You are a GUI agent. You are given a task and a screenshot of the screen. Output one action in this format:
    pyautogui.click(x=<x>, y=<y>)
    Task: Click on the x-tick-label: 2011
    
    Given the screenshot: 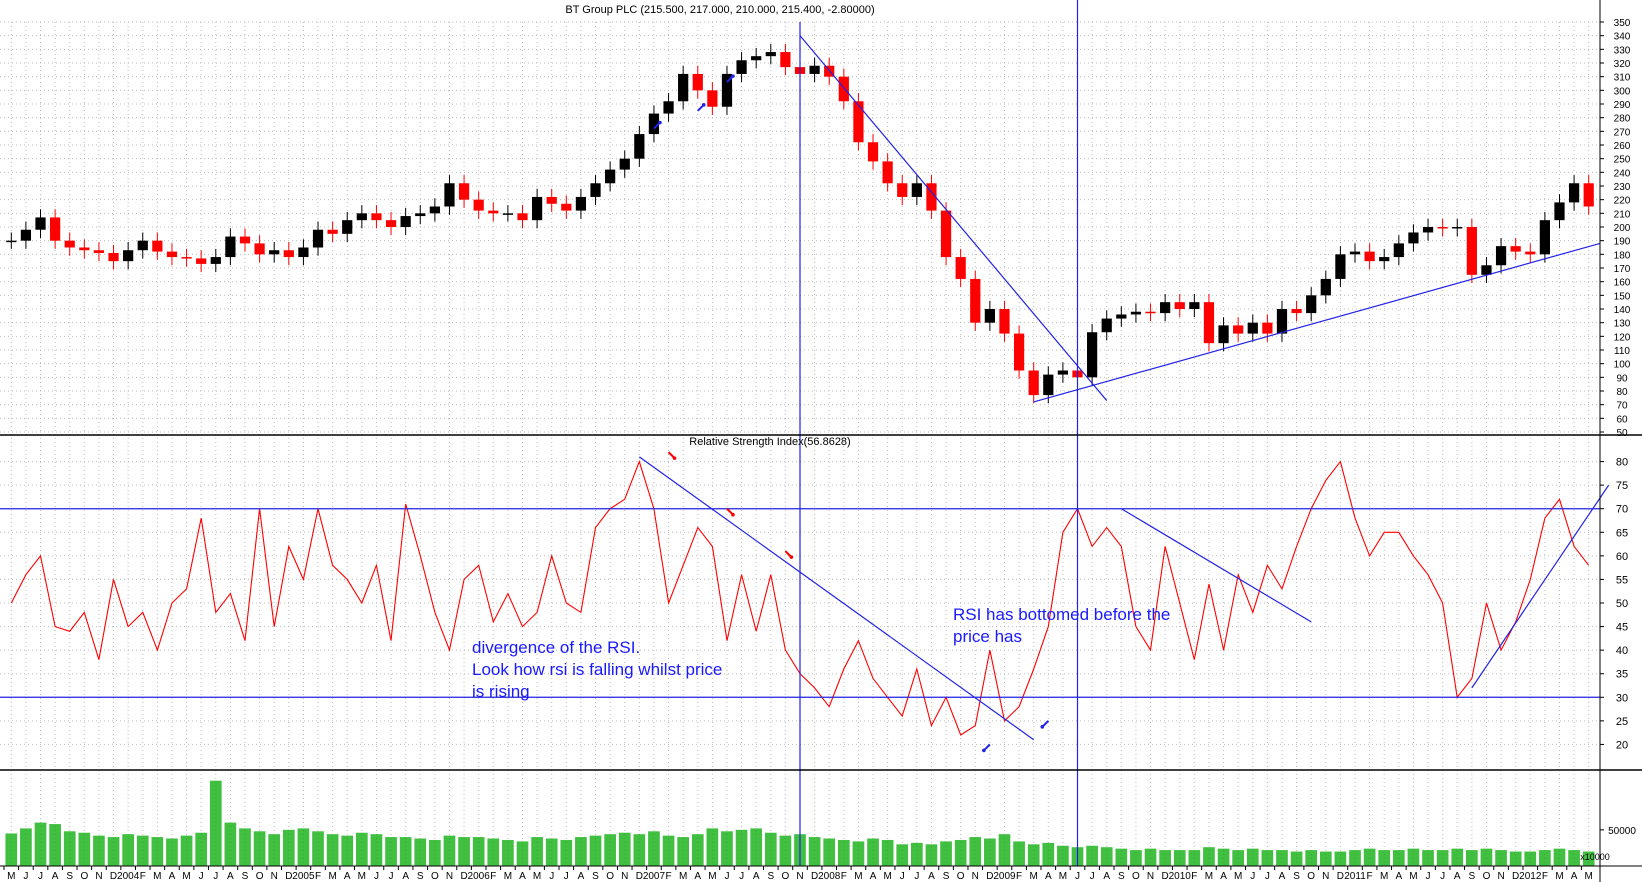 What is the action you would take?
    pyautogui.click(x=1355, y=876)
    